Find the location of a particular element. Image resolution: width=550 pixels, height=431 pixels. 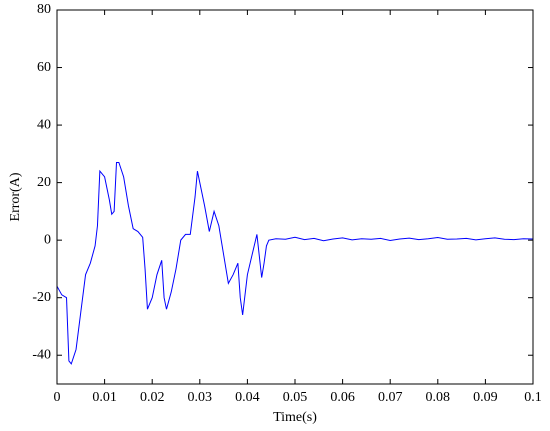

y-tick-label: 80 is located at coordinates (44, 9).